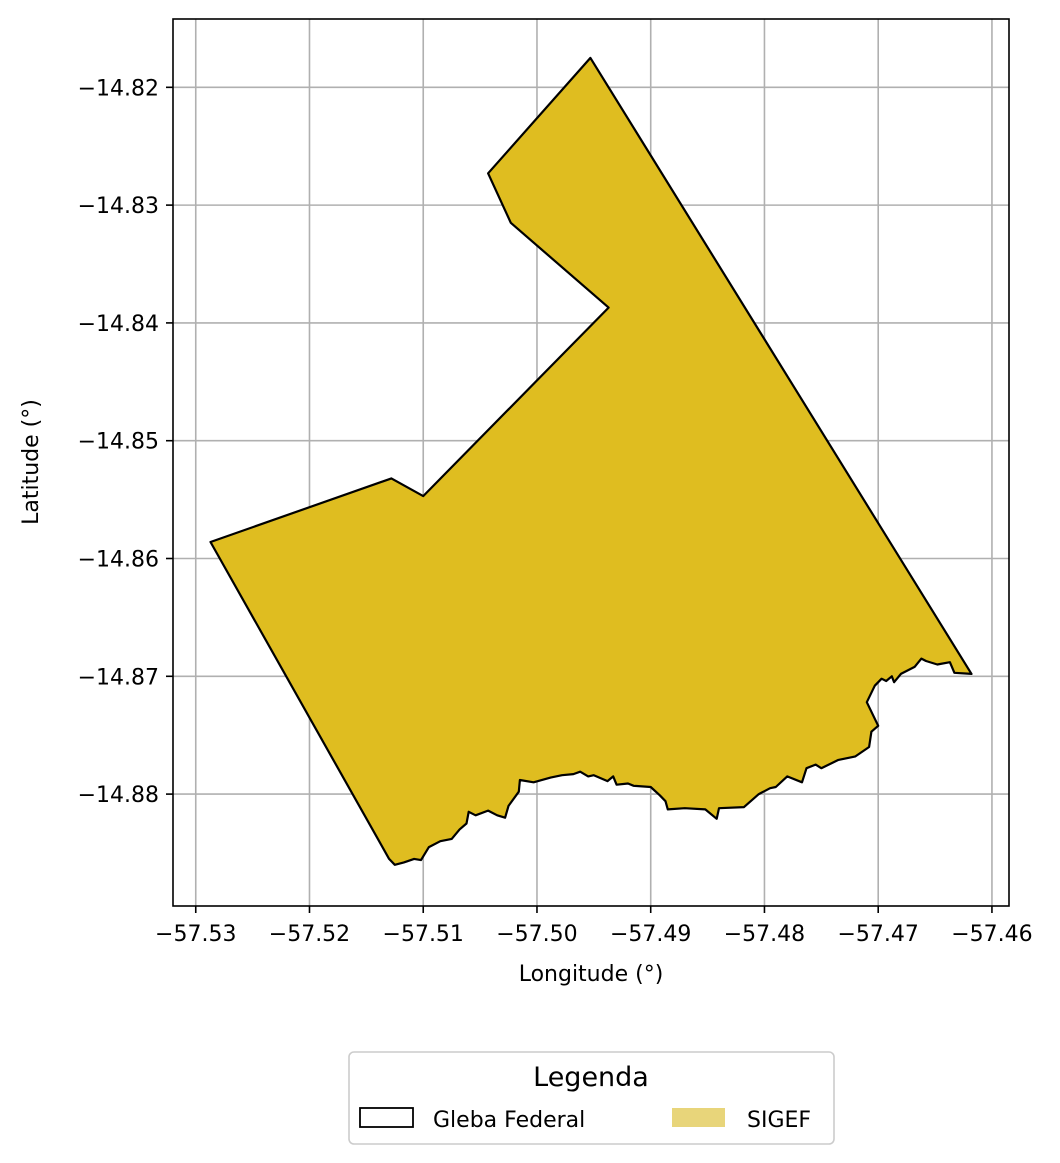 The height and width of the screenshot is (1163, 1060). Describe the element at coordinates (31, 462) in the screenshot. I see `y-axis-label: Latitude (°)` at that location.